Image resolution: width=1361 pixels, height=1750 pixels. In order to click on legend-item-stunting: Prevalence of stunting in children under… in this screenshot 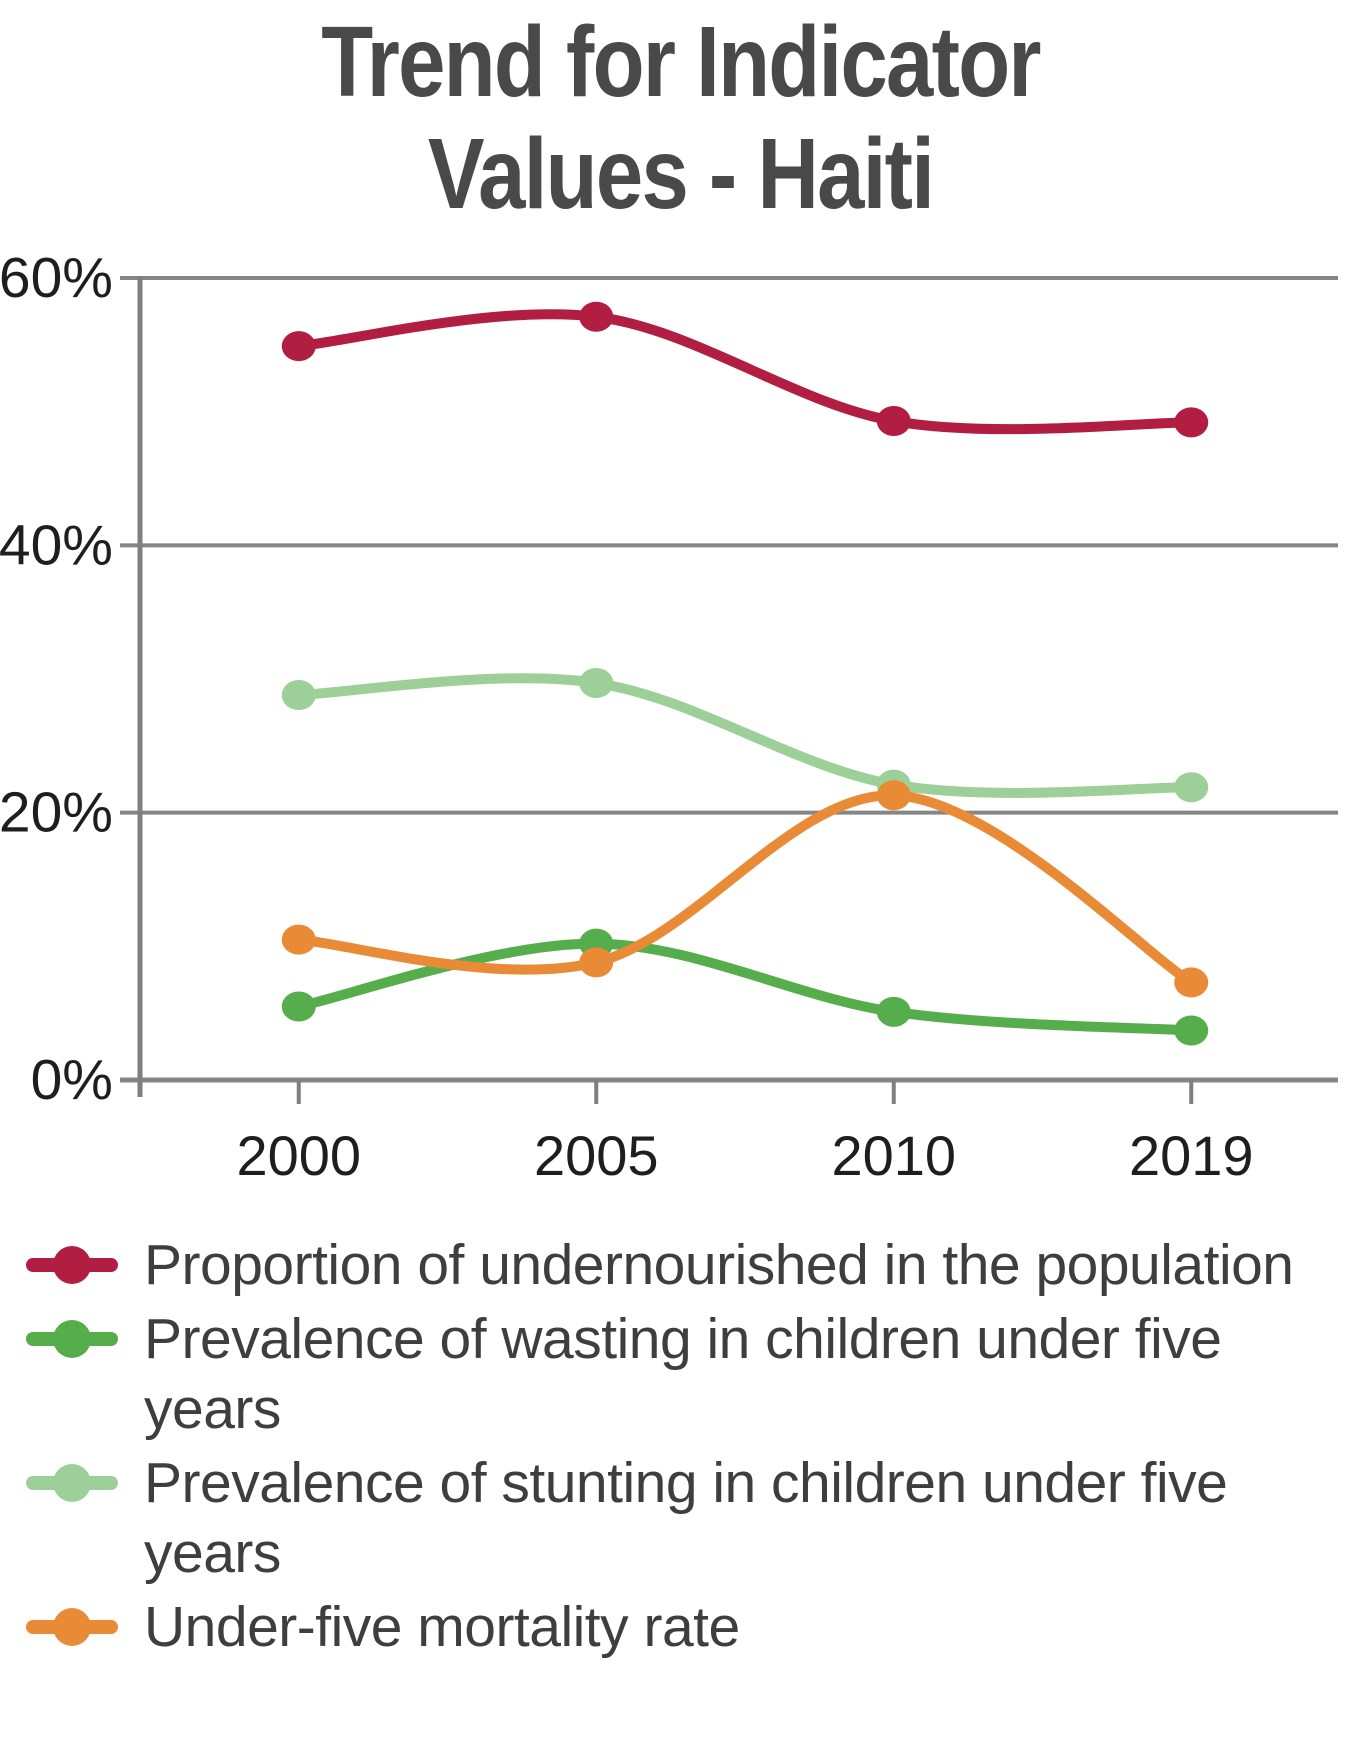, I will do `click(688, 1518)`.